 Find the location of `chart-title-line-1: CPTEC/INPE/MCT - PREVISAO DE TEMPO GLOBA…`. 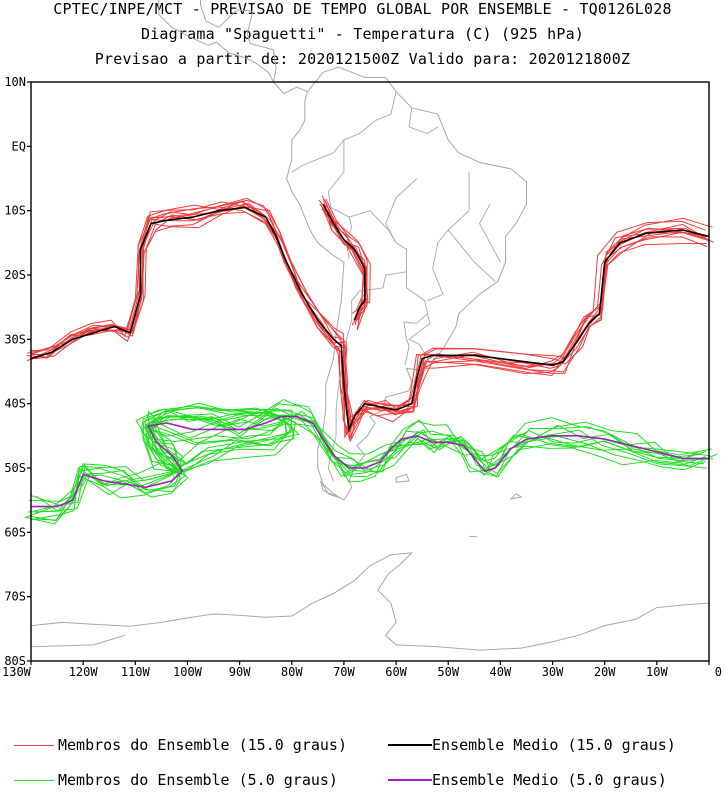

chart-title-line-1: CPTEC/INPE/MCT - PREVISAO DE TEMPO GLOBA… is located at coordinates (362, 9).